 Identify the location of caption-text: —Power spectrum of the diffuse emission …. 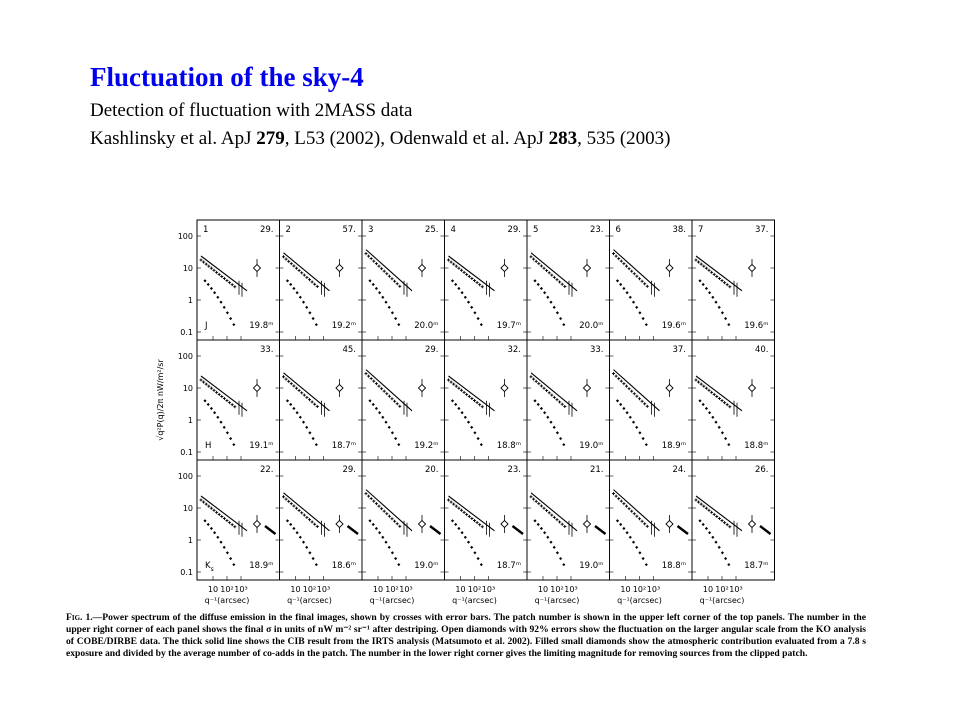
(466, 636).